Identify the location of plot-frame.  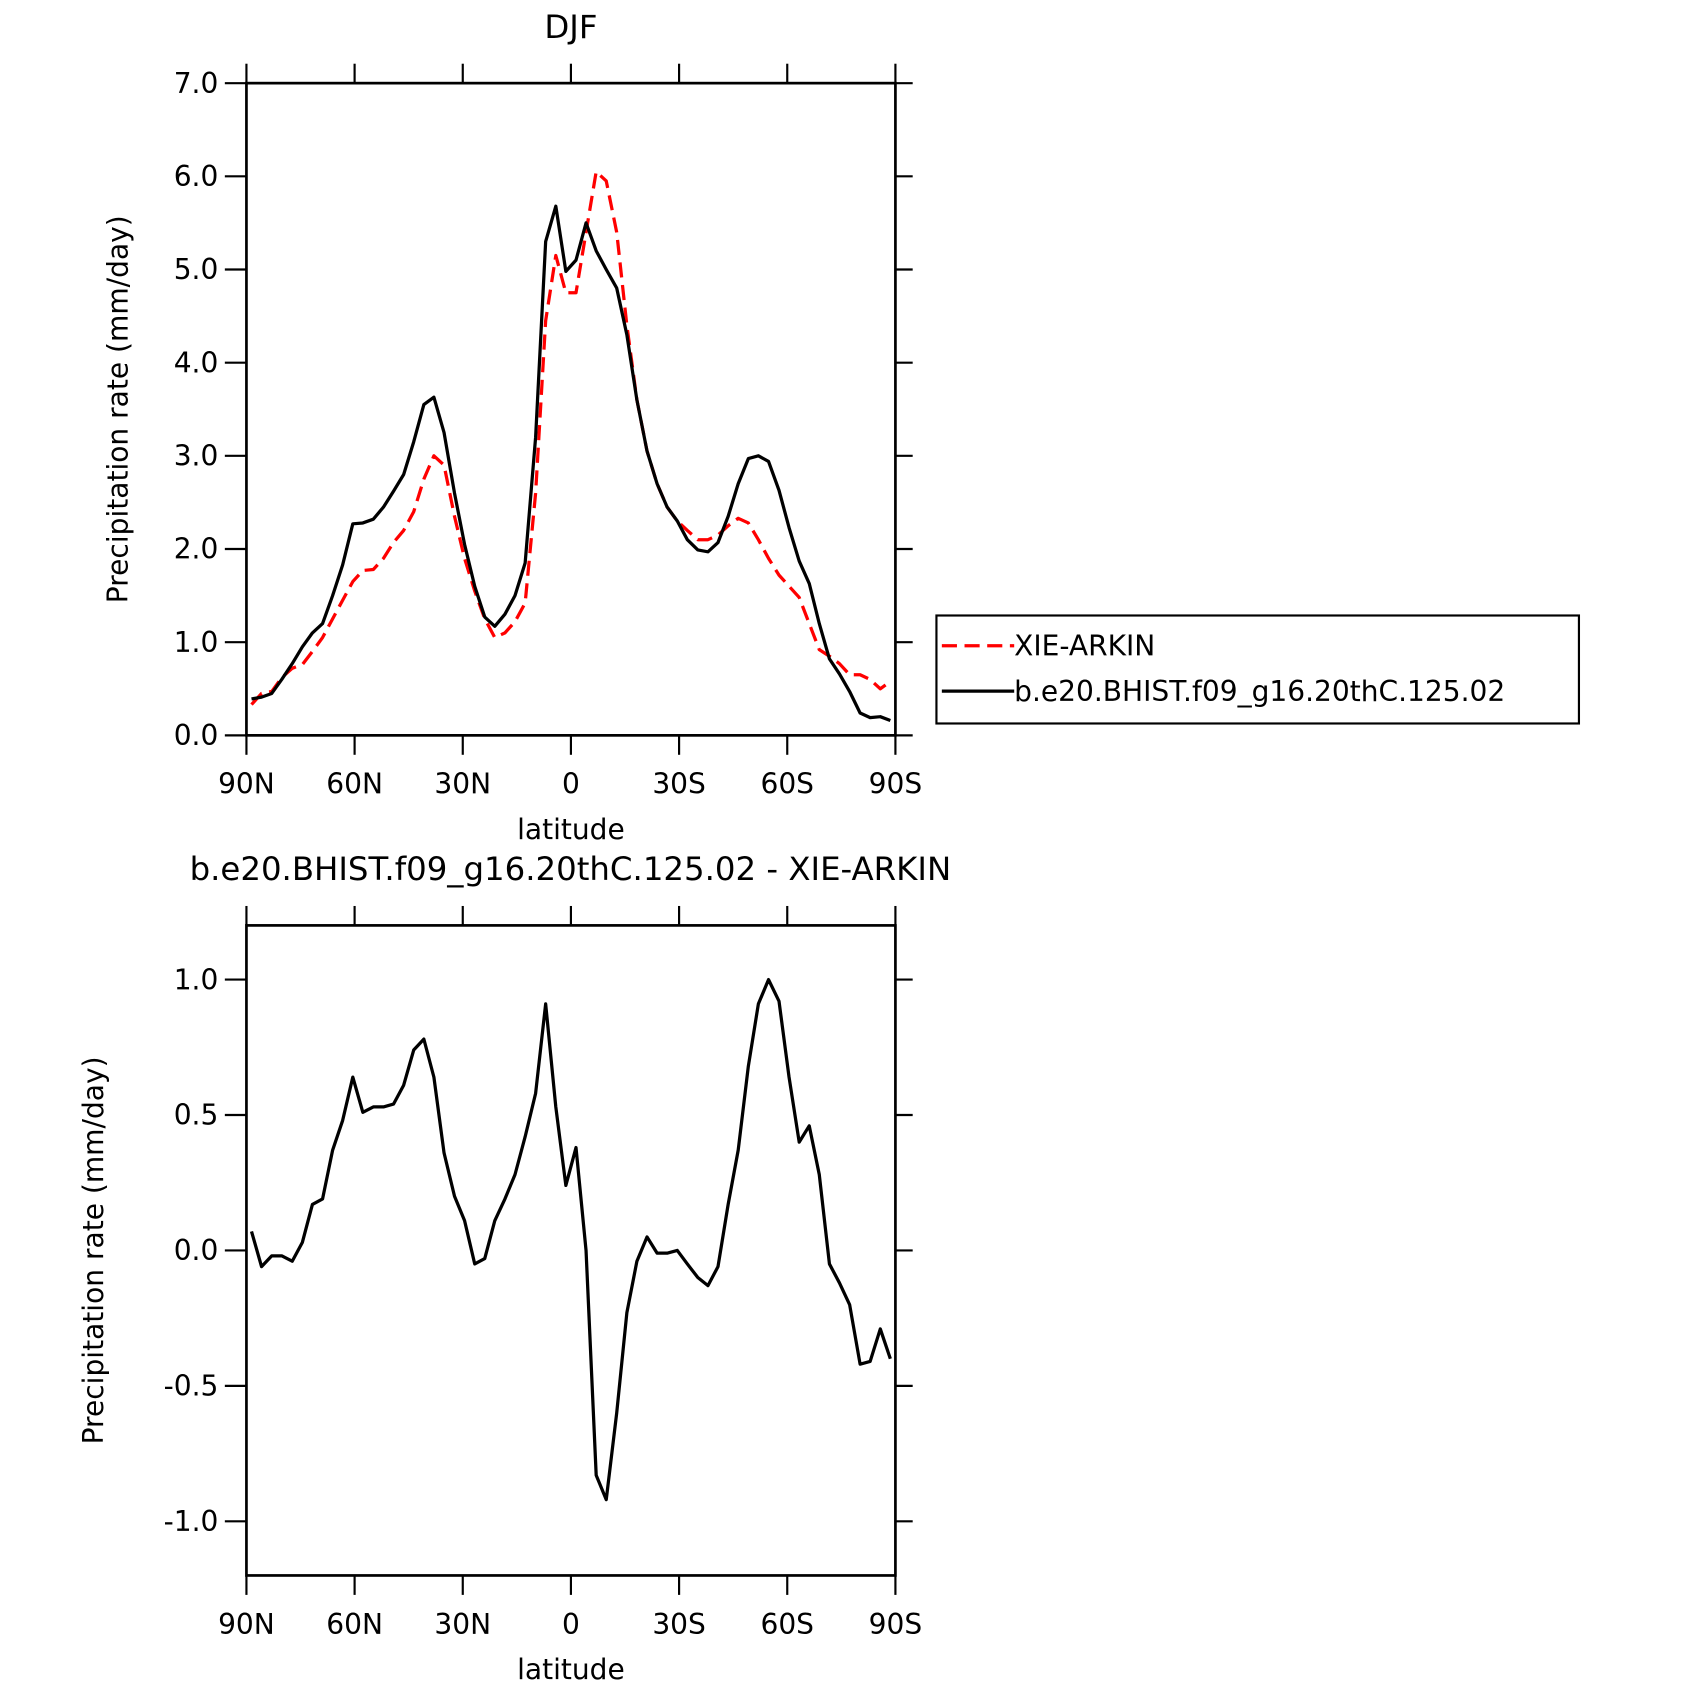
(571, 1250).